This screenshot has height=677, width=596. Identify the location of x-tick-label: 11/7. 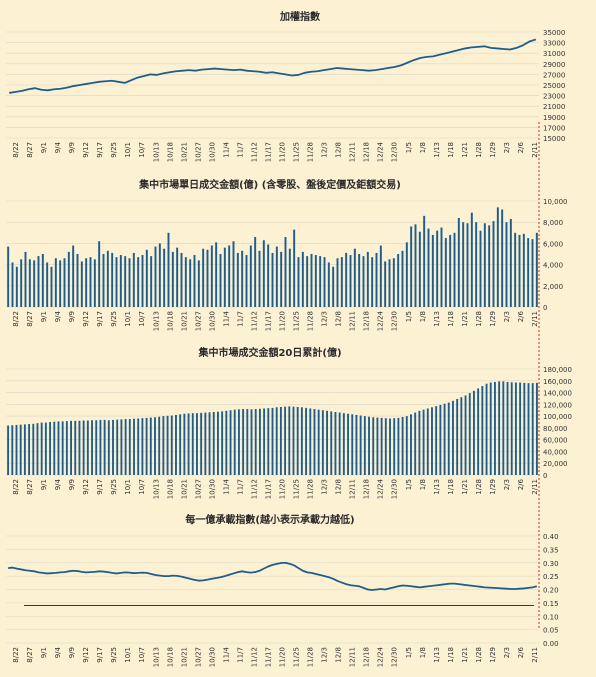
(240, 150).